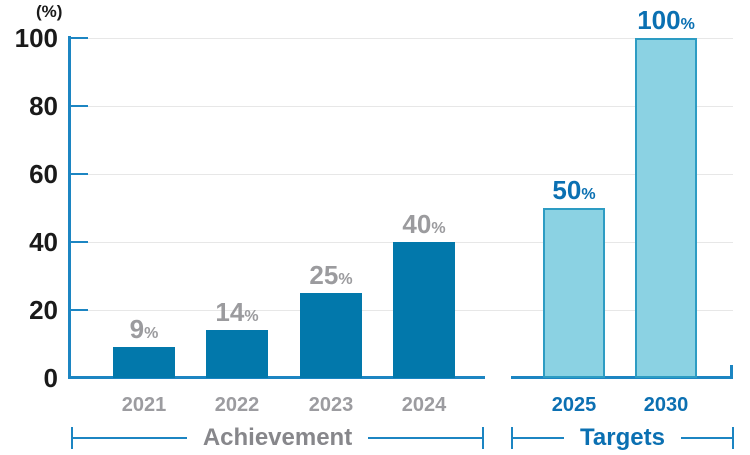 The height and width of the screenshot is (455, 750). I want to click on bar-2030, so click(666, 208).